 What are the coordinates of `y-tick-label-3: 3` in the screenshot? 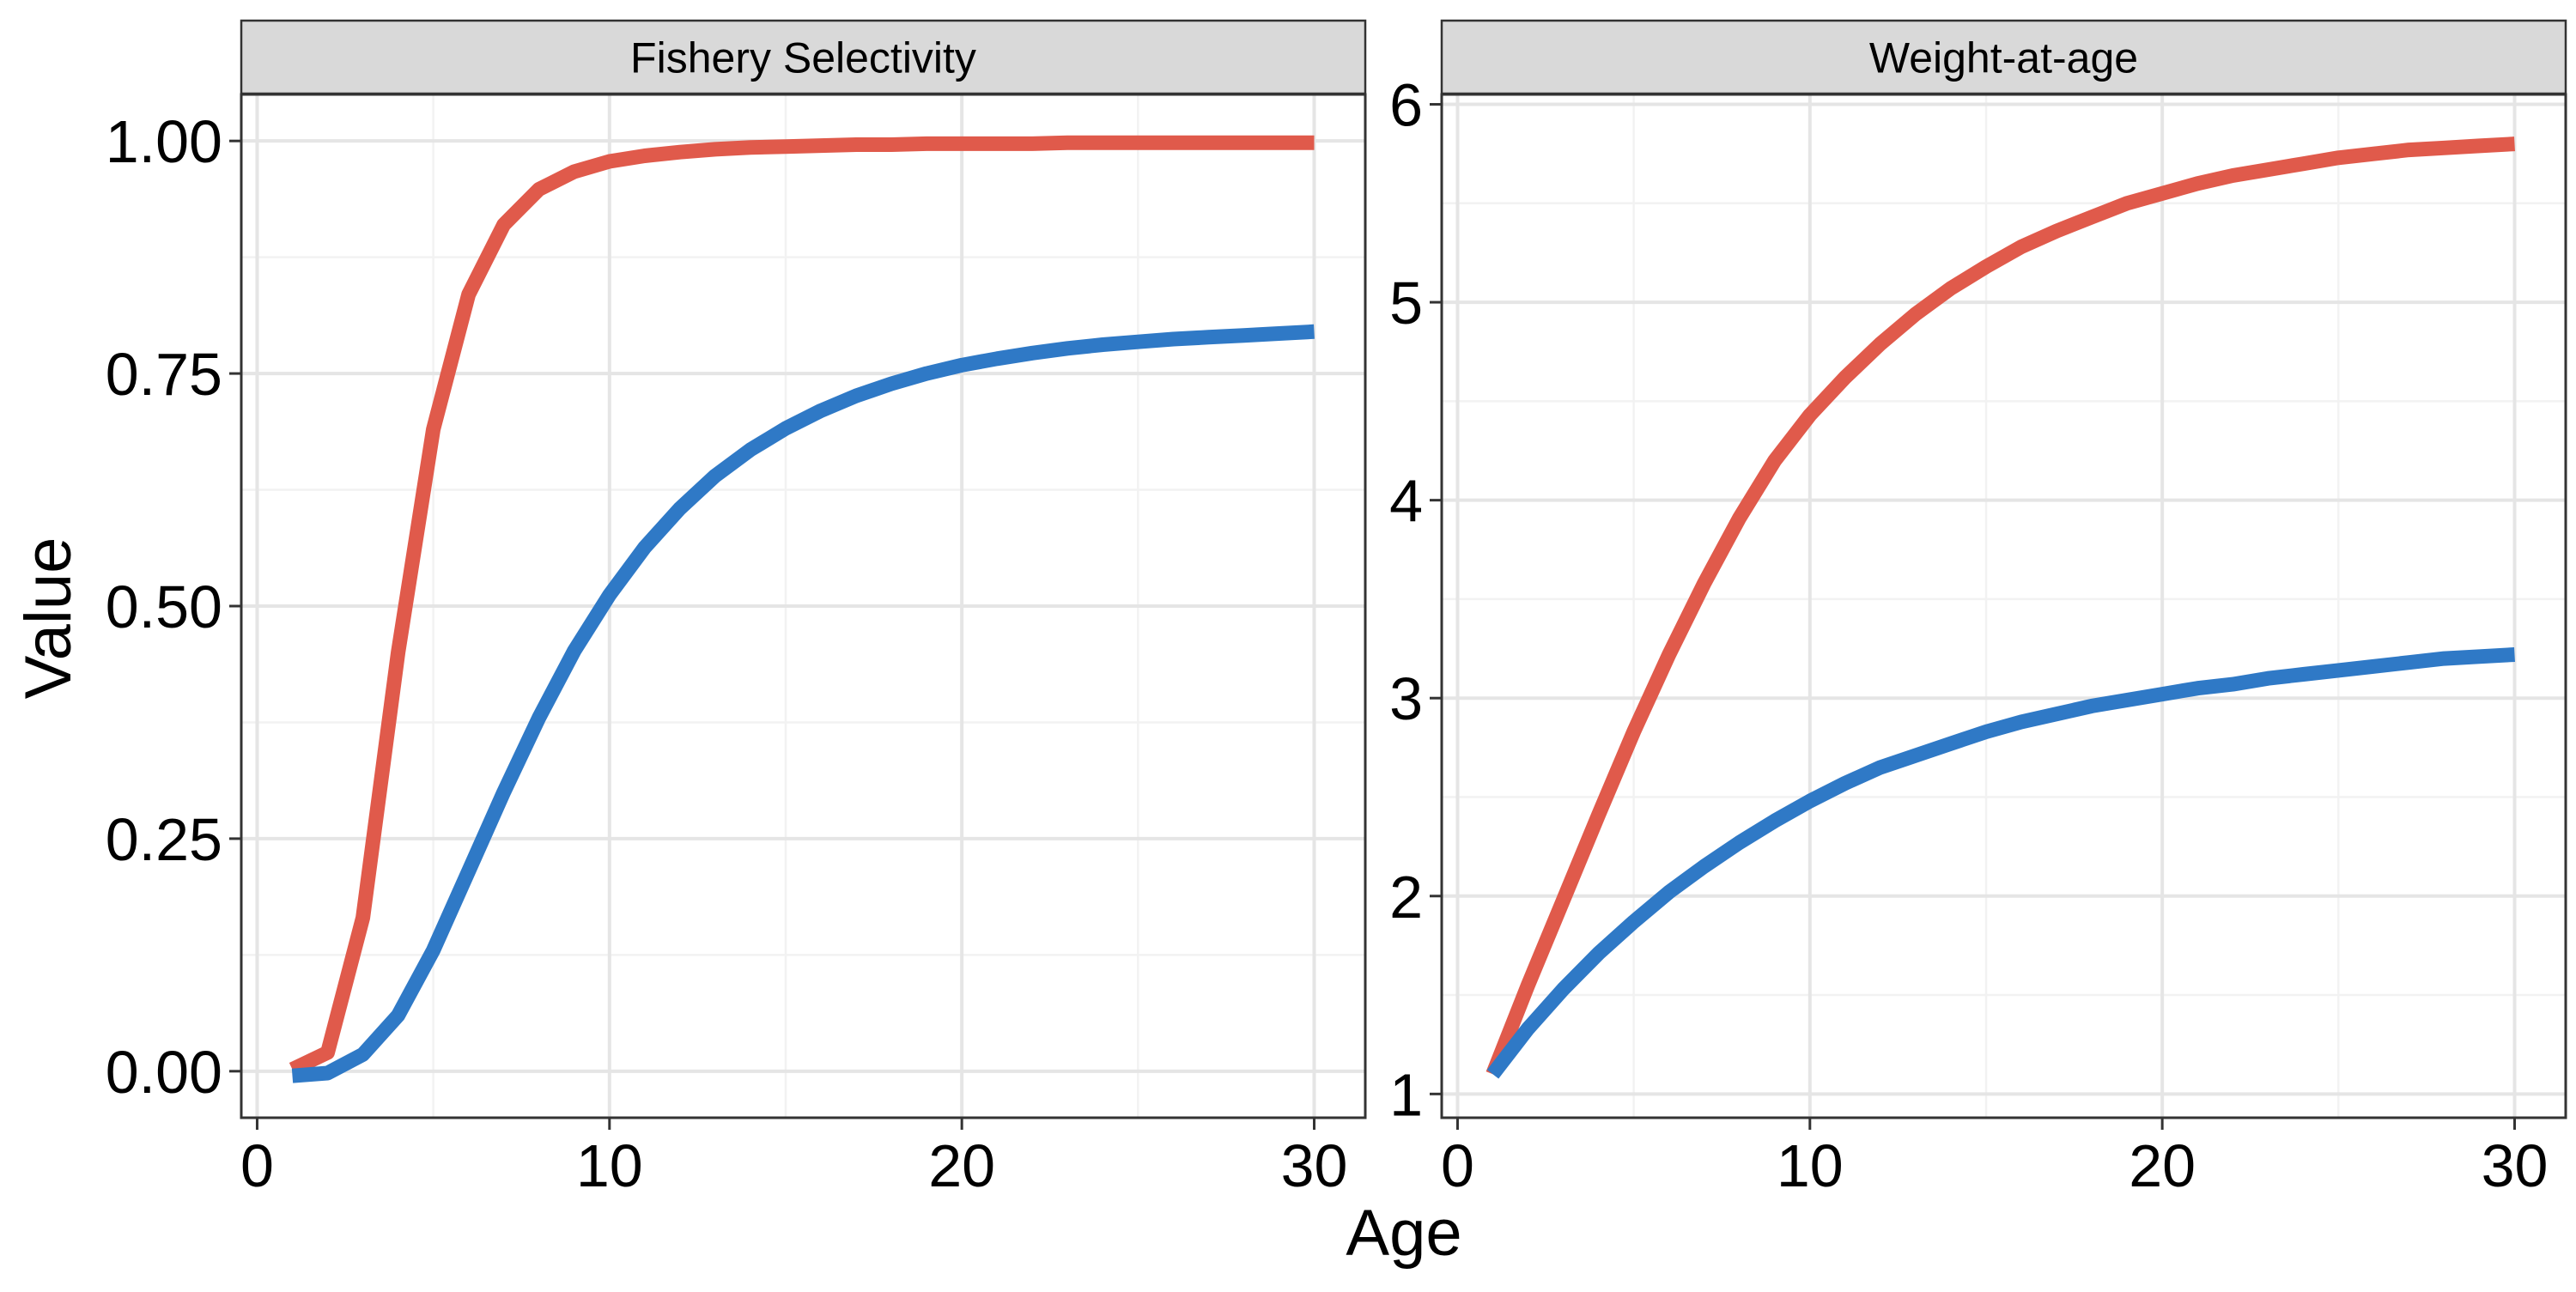 It's located at (1406, 698).